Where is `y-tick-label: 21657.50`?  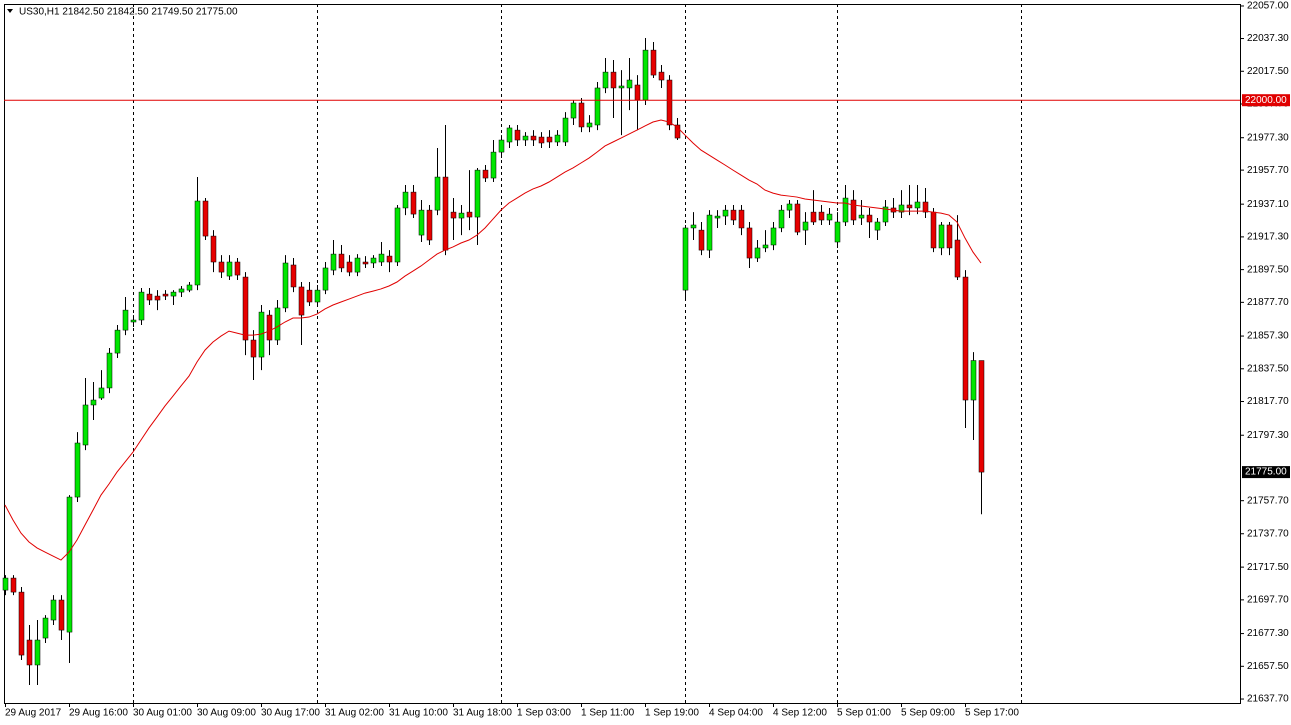
y-tick-label: 21657.50 is located at coordinates (1268, 666).